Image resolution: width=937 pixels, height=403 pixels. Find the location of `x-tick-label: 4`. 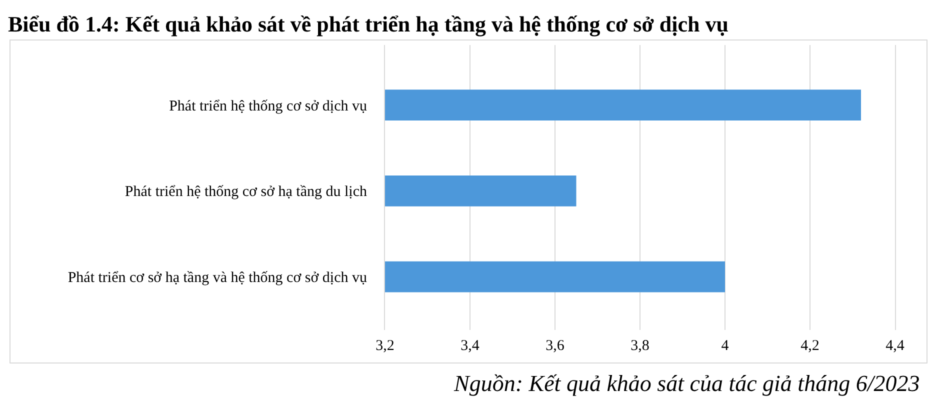

x-tick-label: 4 is located at coordinates (725, 346).